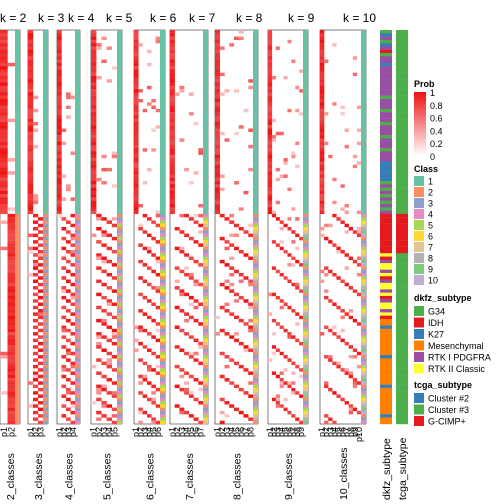 The width and height of the screenshot is (504, 504). I want to click on column-label: p1, so click(94, 432).